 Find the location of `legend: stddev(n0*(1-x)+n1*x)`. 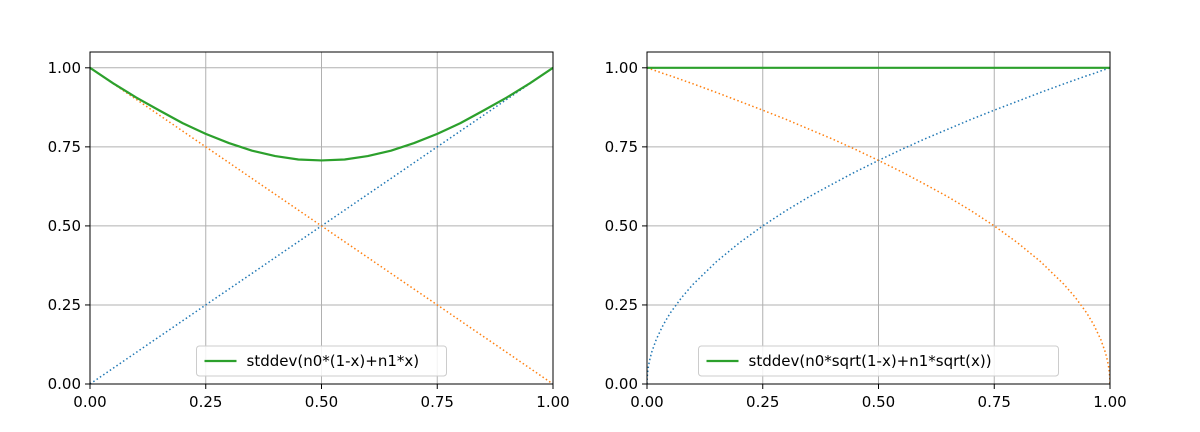

legend: stddev(n0*(1-x)+n1*x) is located at coordinates (321, 361).